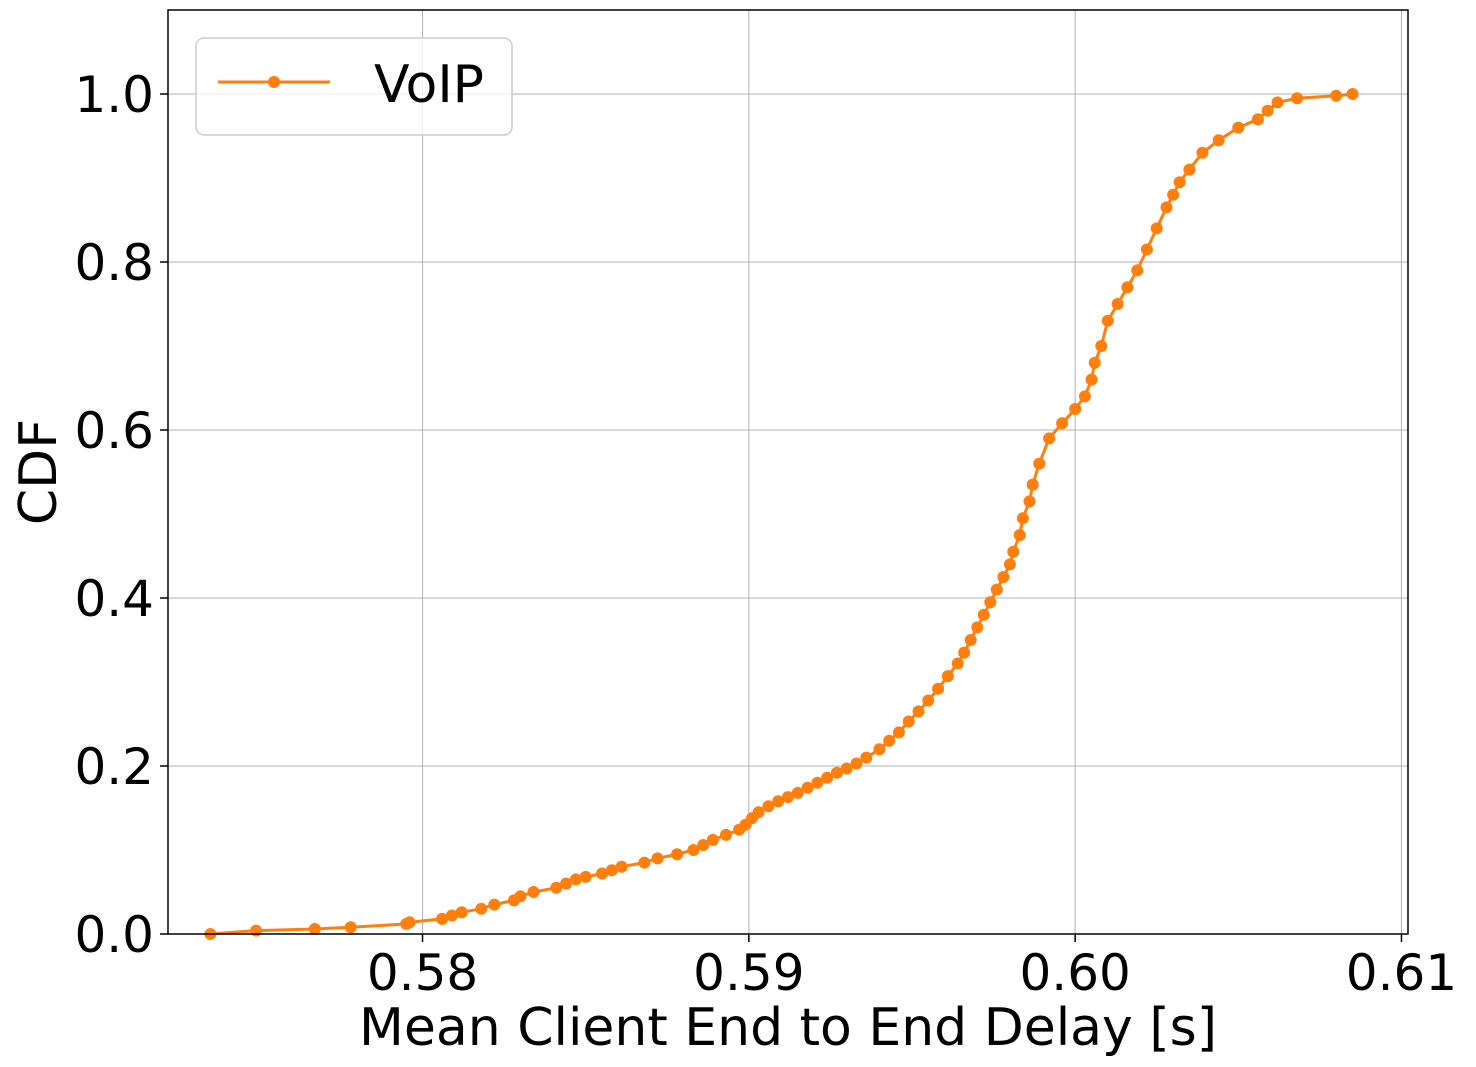  What do you see at coordinates (114, 263) in the screenshot?
I see `y-tick-label: 0.8` at bounding box center [114, 263].